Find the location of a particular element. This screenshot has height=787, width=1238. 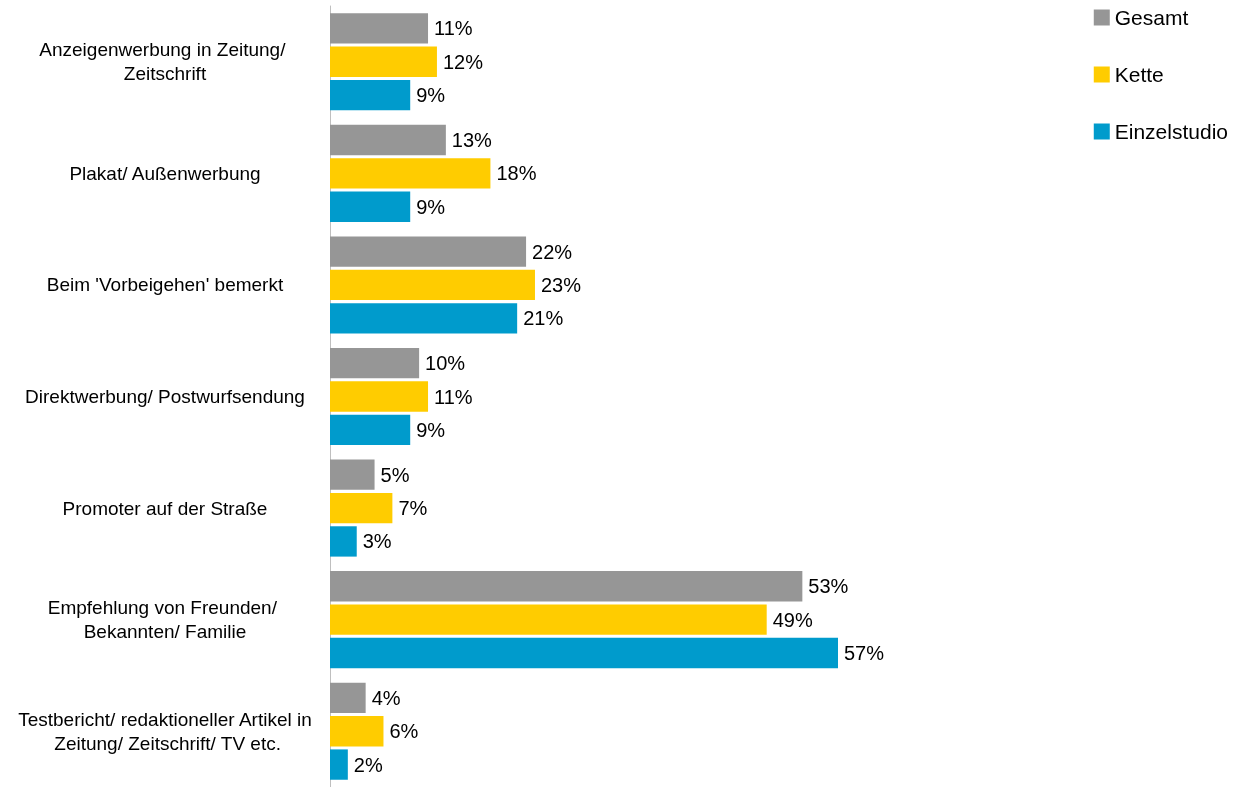

data-label: 2% is located at coordinates (368, 764).